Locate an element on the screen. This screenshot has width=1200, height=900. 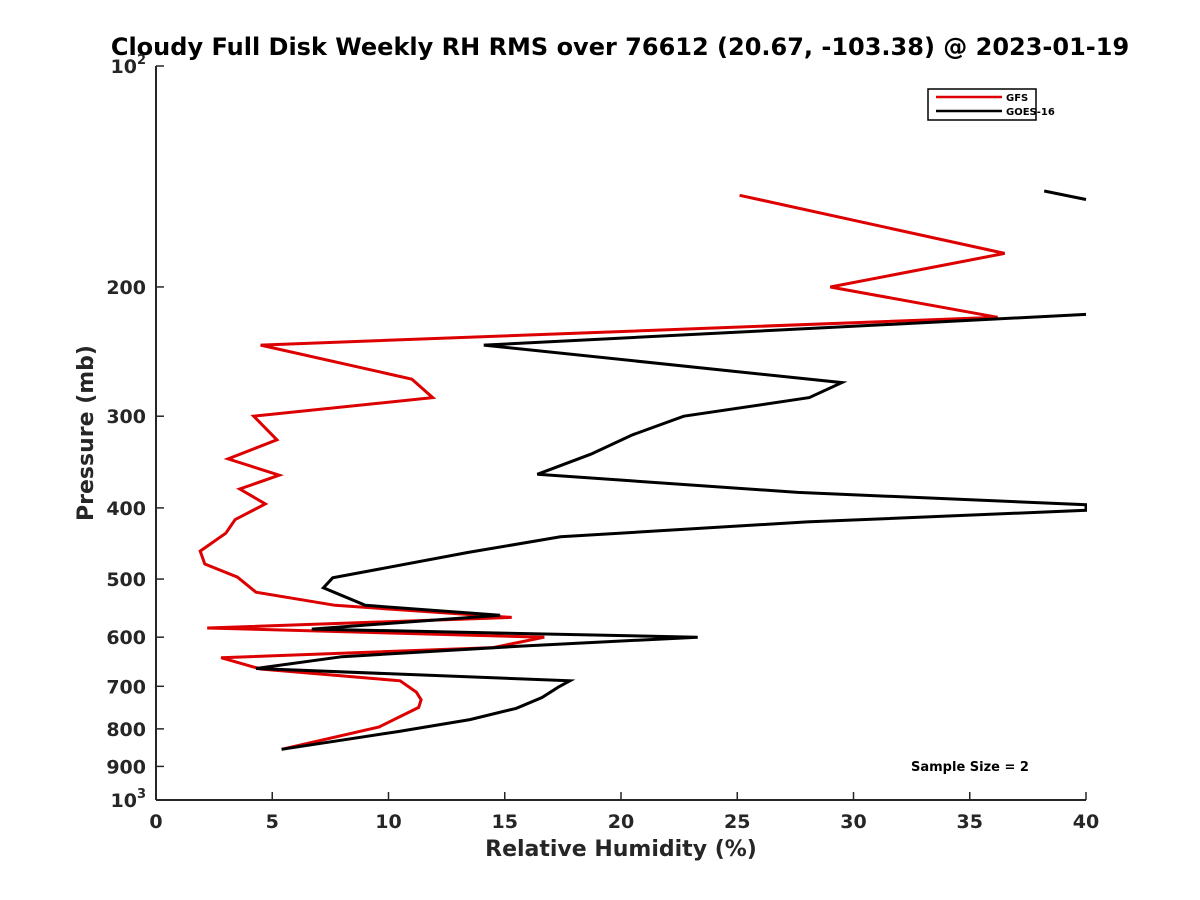
y-axis-label: Pressure (mb) is located at coordinates (86, 433).